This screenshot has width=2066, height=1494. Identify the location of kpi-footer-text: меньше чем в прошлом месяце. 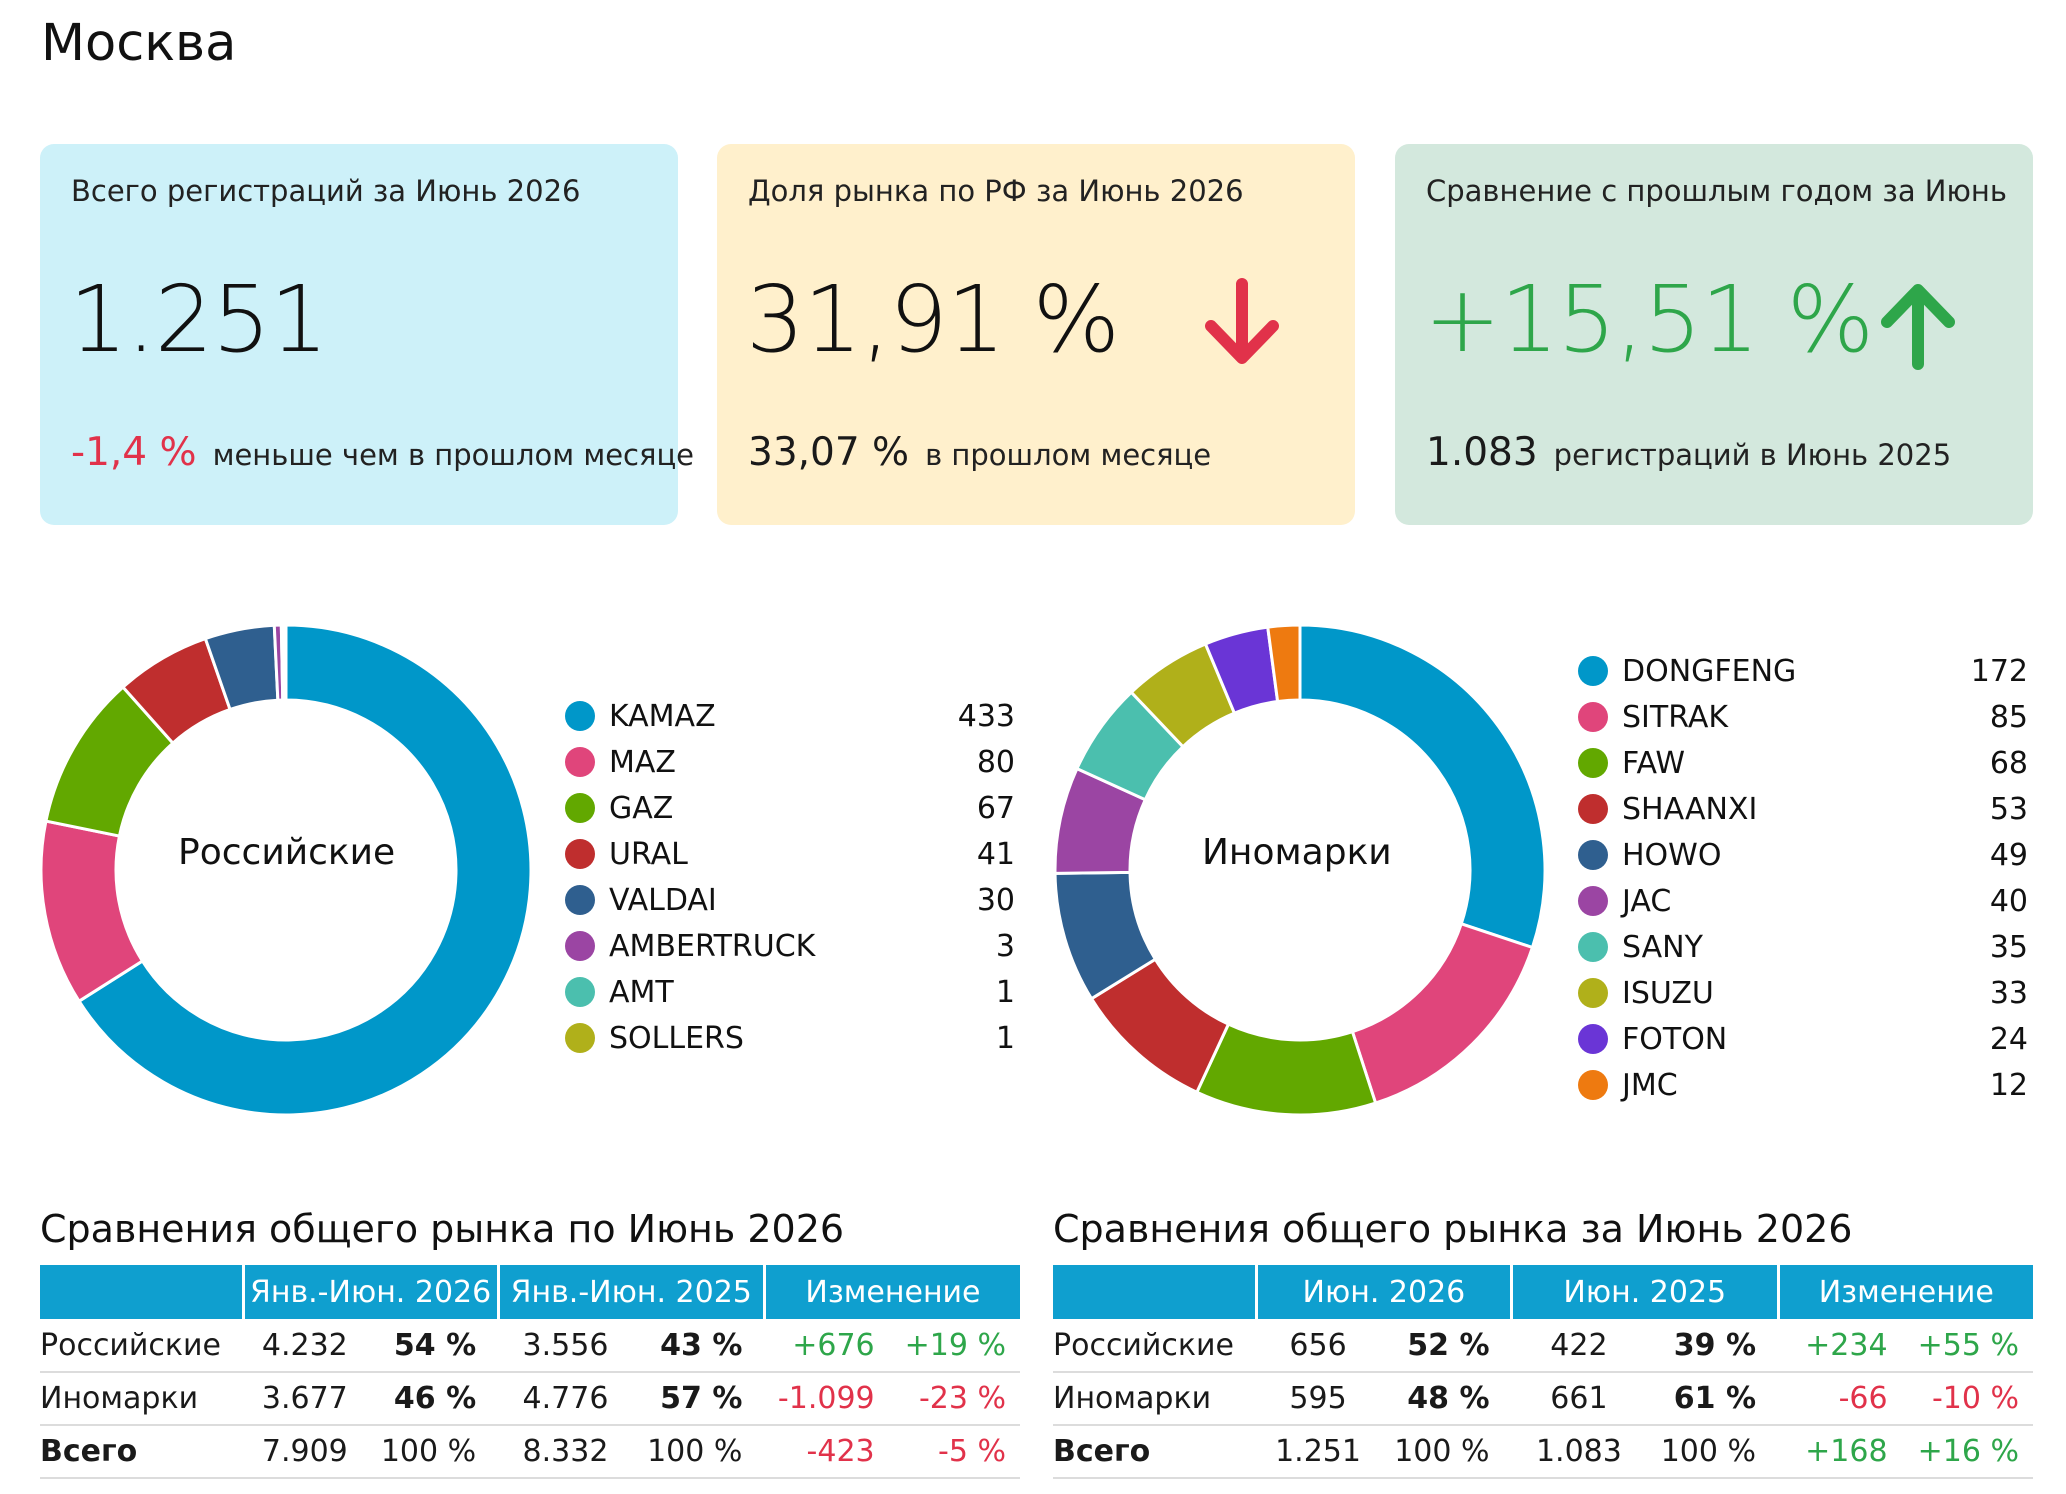
(453, 455).